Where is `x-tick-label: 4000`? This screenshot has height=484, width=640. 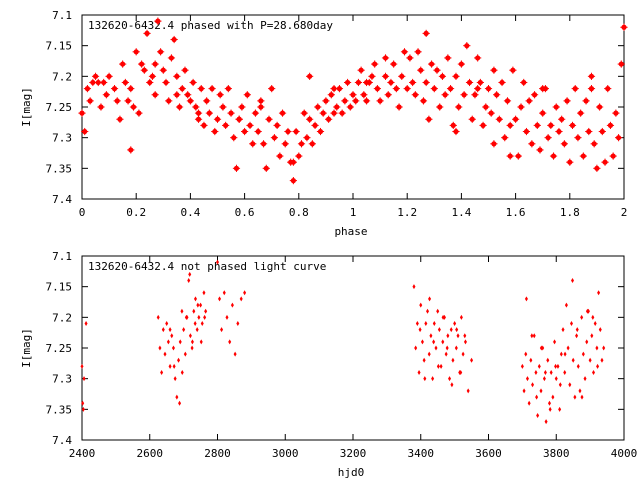 x-tick-label: 4000 is located at coordinates (624, 453).